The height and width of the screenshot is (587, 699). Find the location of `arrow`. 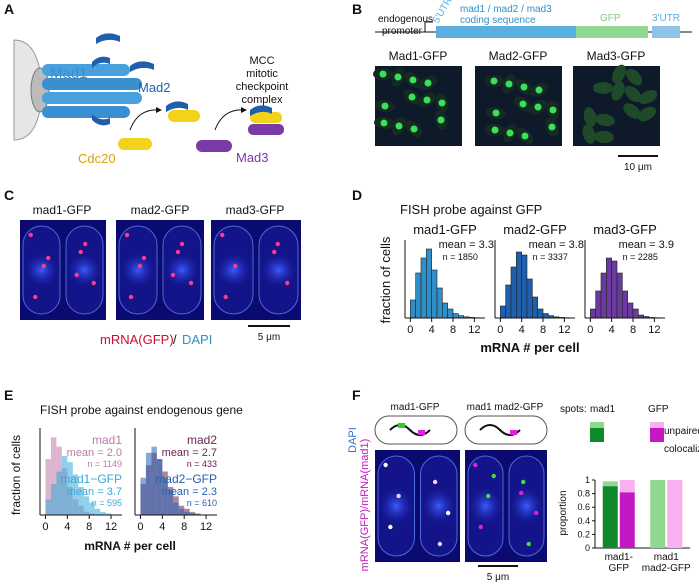

arrow is located at coordinates (145, 120).